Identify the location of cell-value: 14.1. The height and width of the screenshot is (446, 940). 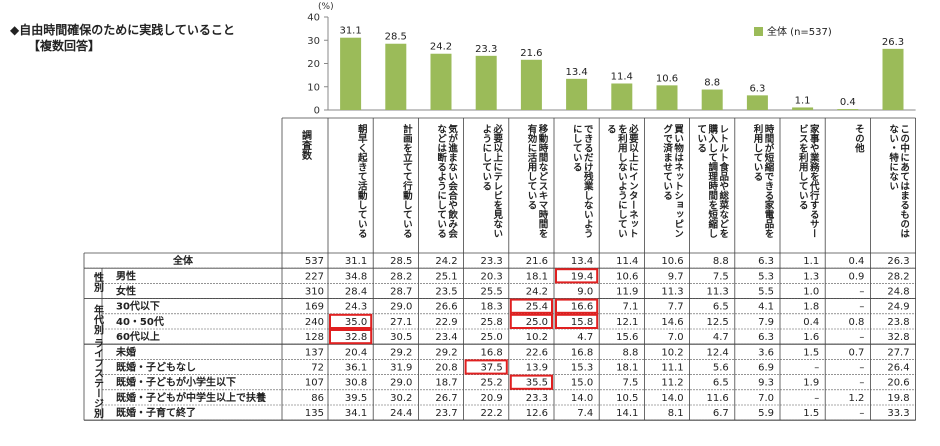
(627, 413).